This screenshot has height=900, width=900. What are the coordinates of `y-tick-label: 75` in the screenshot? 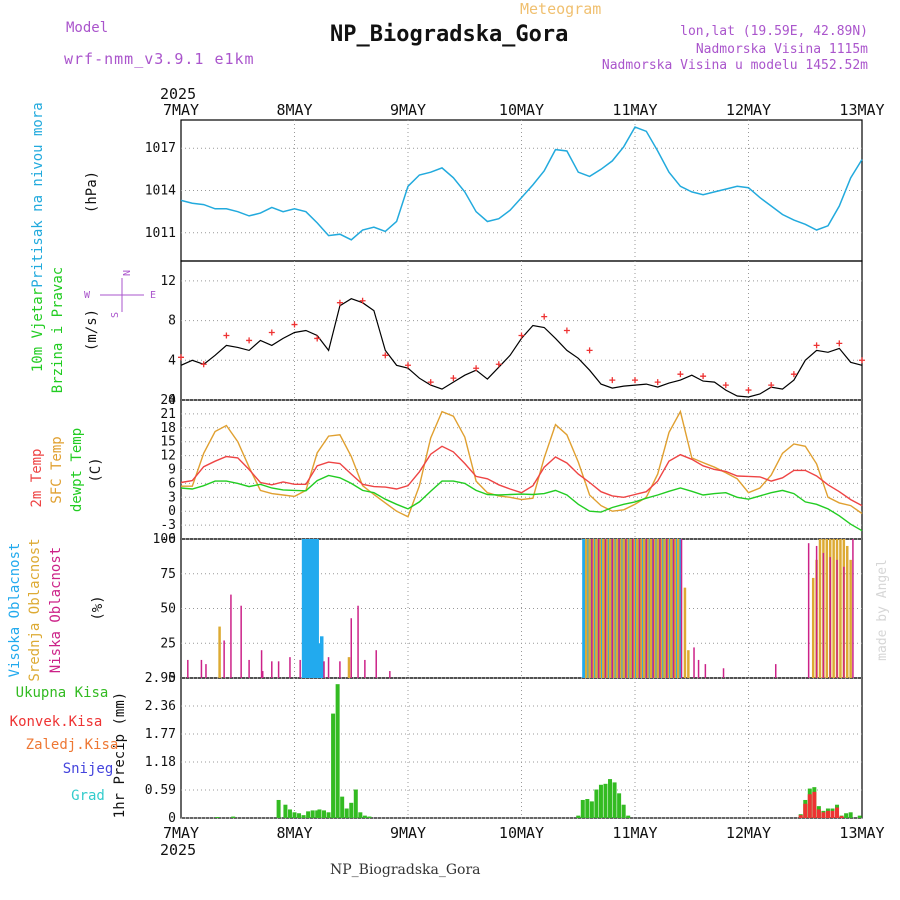 It's located at (168, 574).